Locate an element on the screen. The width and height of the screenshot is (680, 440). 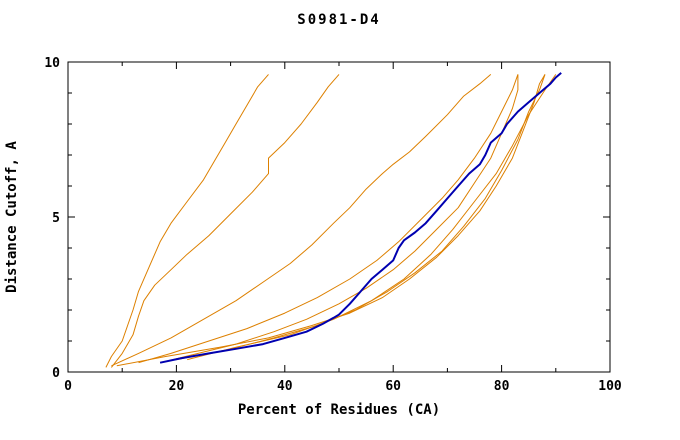
y-tick-label: 5 is located at coordinates (56, 218).